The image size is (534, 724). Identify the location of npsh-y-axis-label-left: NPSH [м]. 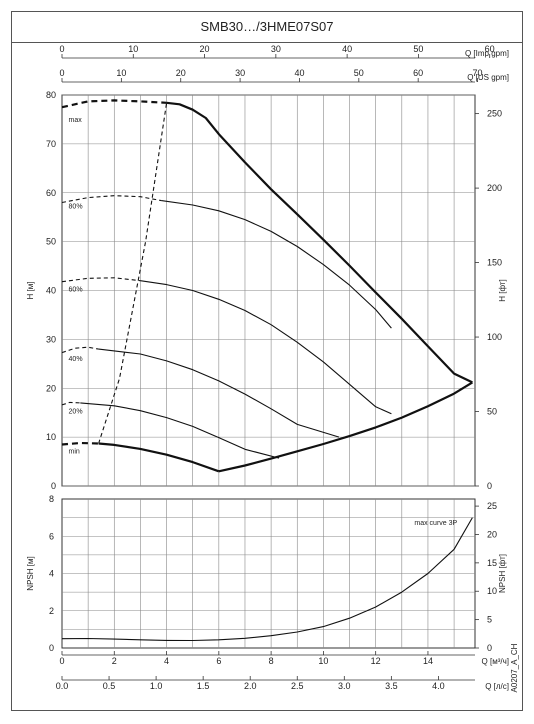
(30, 573).